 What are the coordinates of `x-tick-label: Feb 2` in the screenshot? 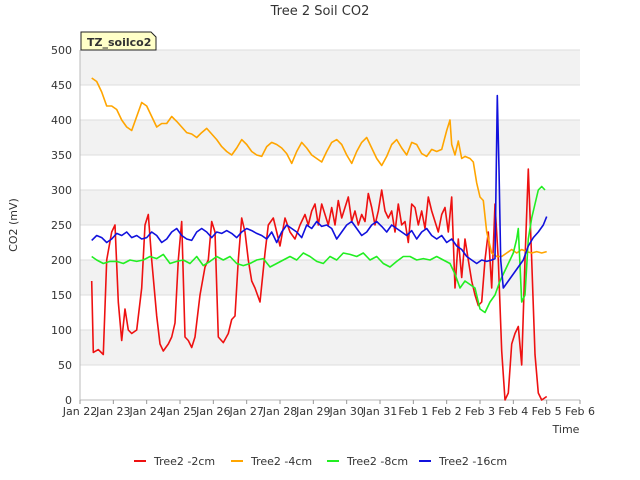 It's located at (447, 411).